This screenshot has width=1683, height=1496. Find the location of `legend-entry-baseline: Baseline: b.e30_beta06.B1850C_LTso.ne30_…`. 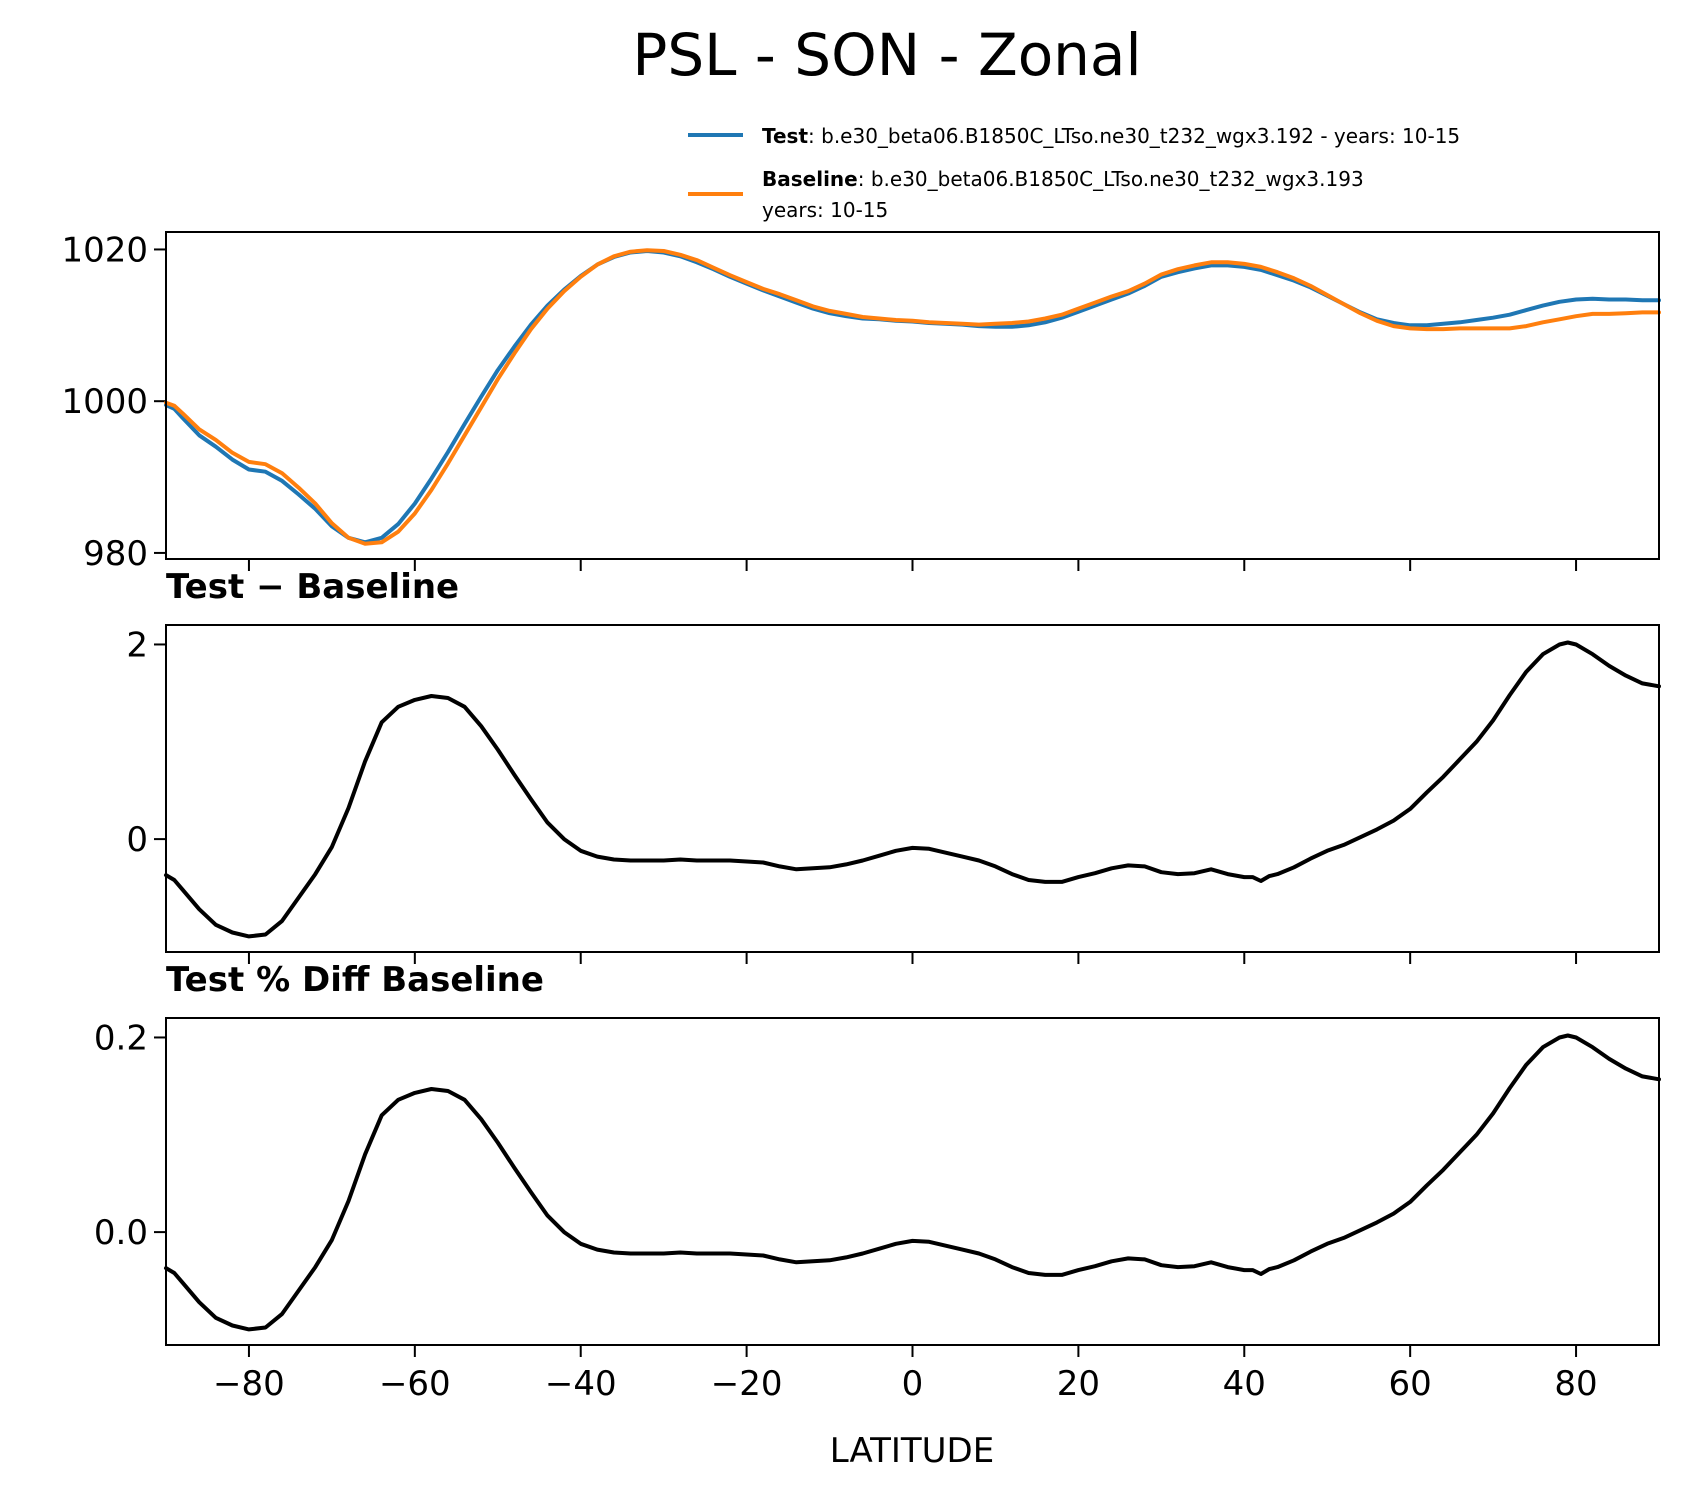

legend-entry-baseline: Baseline: b.e30_beta06.B1850C_LTso.ne30_… is located at coordinates (1063, 179).